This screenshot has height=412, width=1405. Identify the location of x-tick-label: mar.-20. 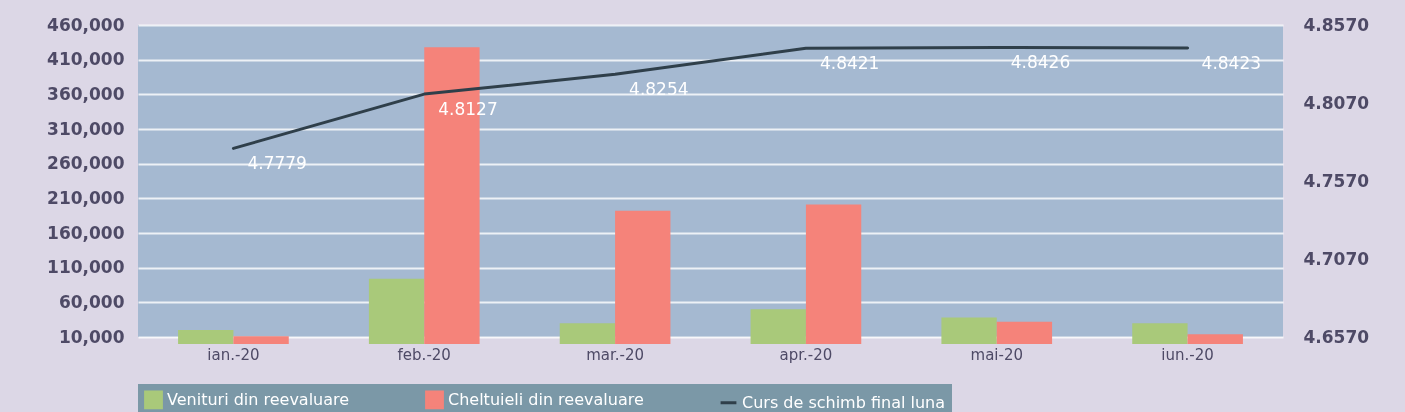
(615, 354).